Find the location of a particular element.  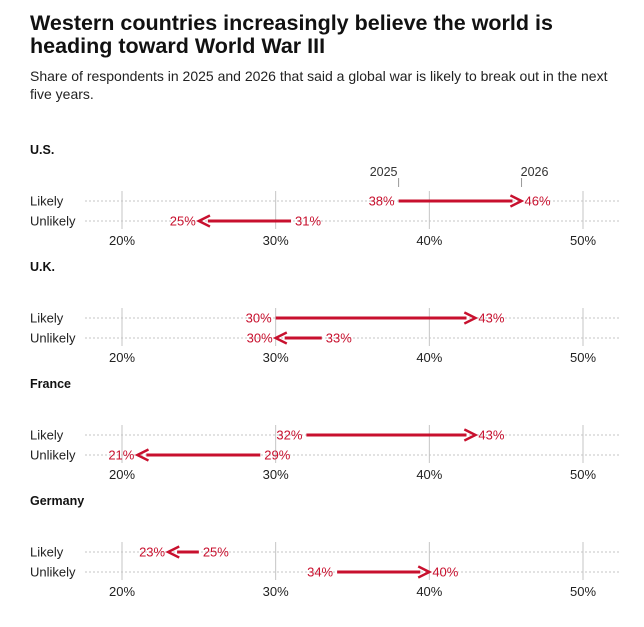

legend-start: 2025 is located at coordinates (384, 172).